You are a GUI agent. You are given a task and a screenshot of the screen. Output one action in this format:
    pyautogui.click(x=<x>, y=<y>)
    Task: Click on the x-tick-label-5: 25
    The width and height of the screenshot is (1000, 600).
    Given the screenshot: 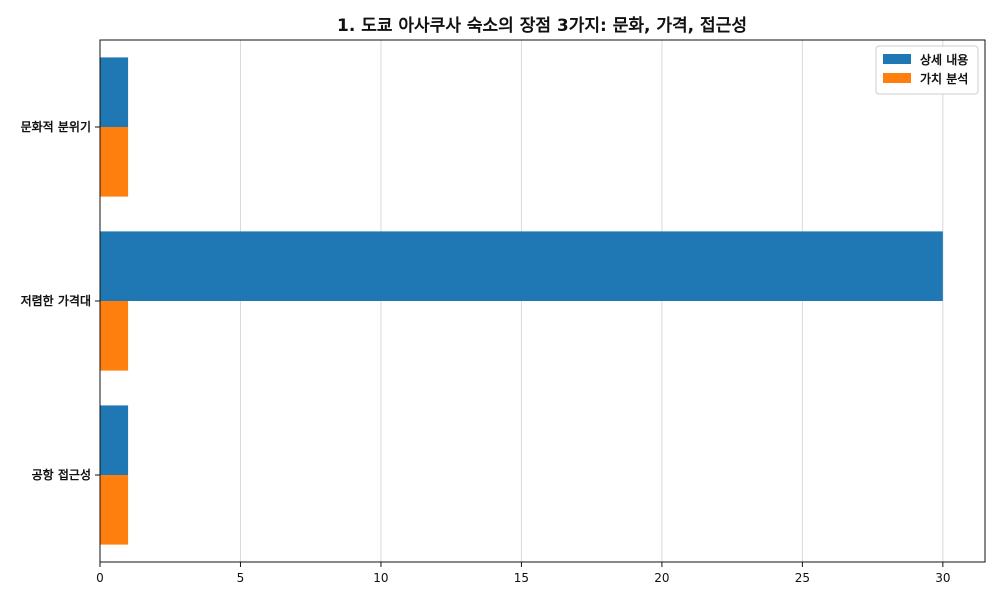 What is the action you would take?
    pyautogui.click(x=802, y=578)
    